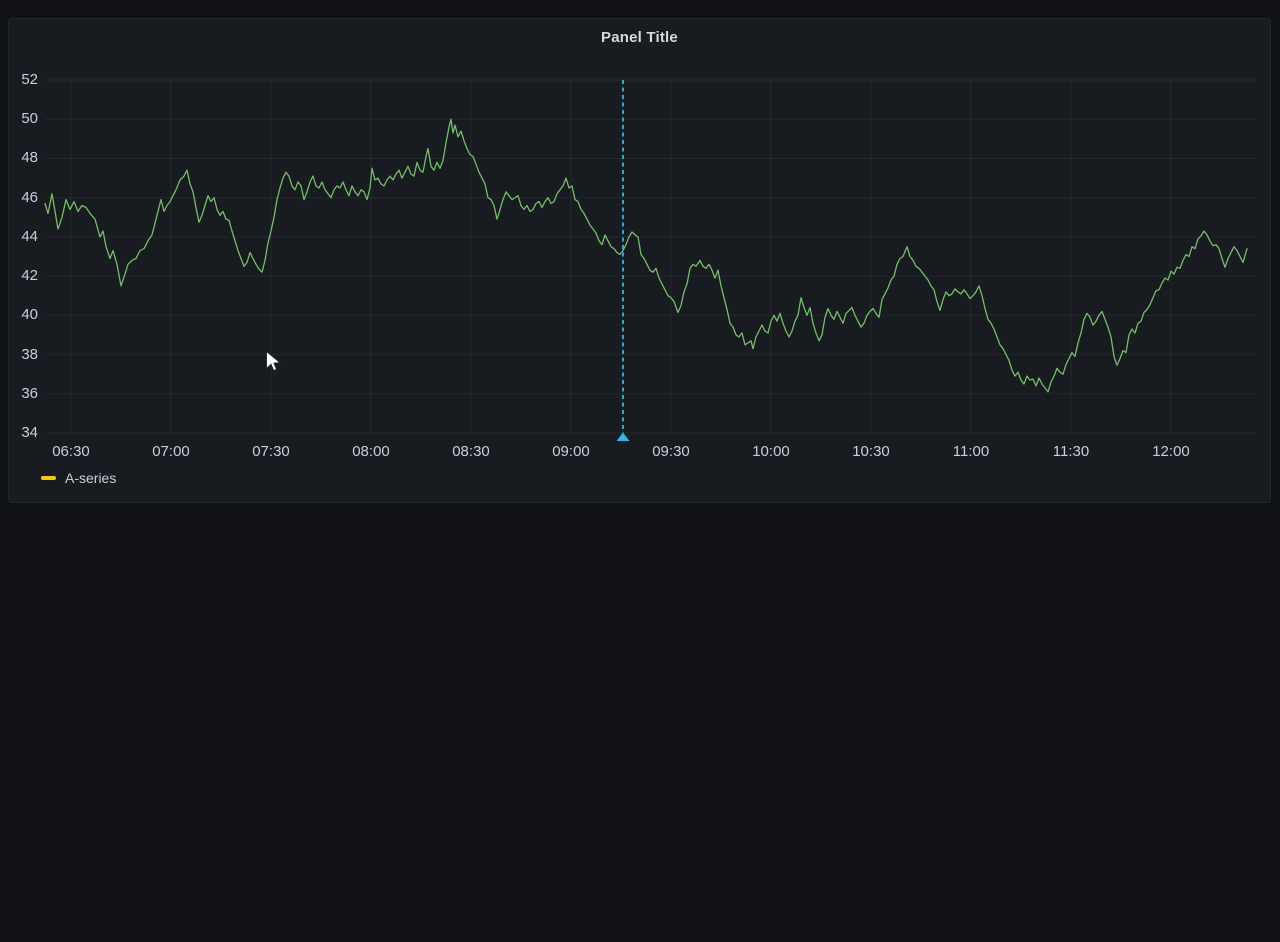  I want to click on legend-series-swatch, so click(48, 478).